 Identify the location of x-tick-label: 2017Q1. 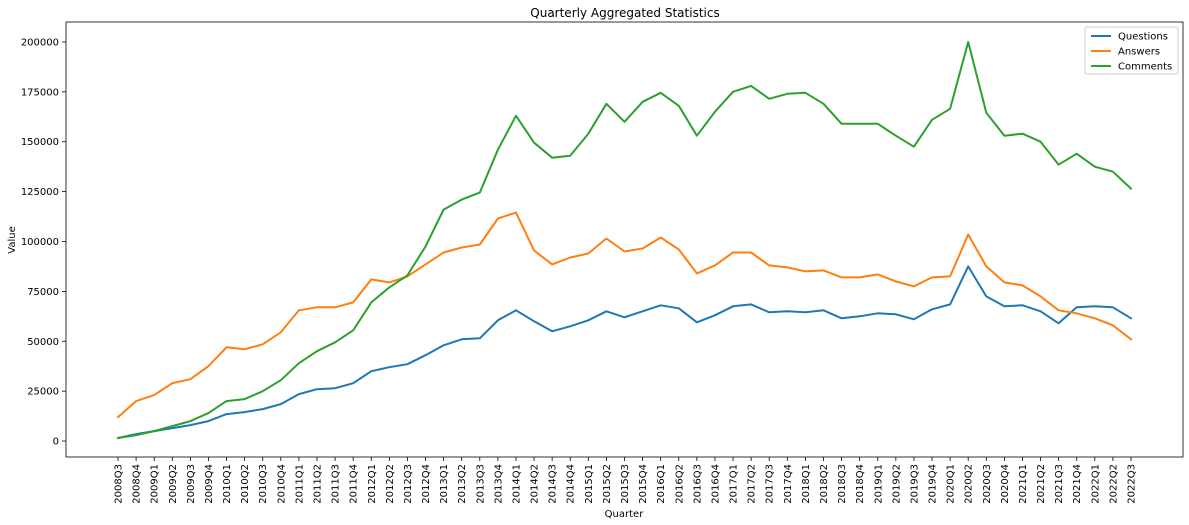
(734, 484).